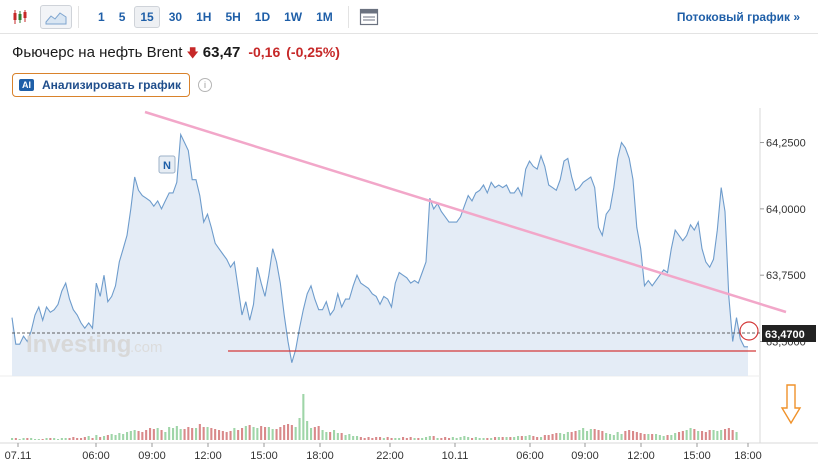 The height and width of the screenshot is (463, 818). What do you see at coordinates (409, 17) in the screenshot?
I see `chart-toolbar: 1 5 15 30 1H 5H 1D 1W 1M Потоковый график »` at bounding box center [409, 17].